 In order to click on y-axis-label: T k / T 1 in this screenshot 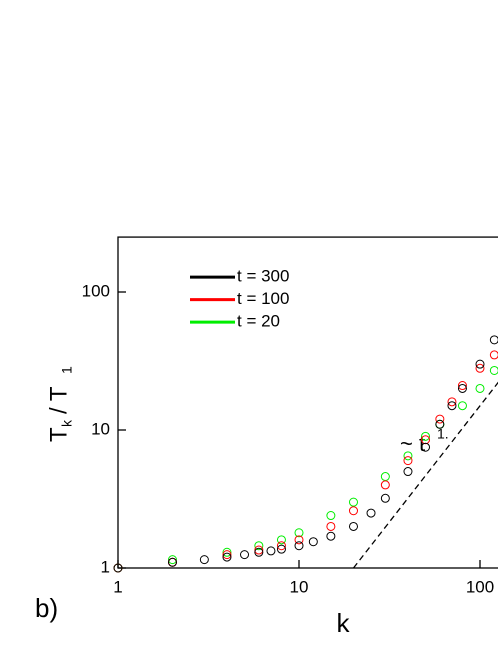, I will do `click(59, 404)`.